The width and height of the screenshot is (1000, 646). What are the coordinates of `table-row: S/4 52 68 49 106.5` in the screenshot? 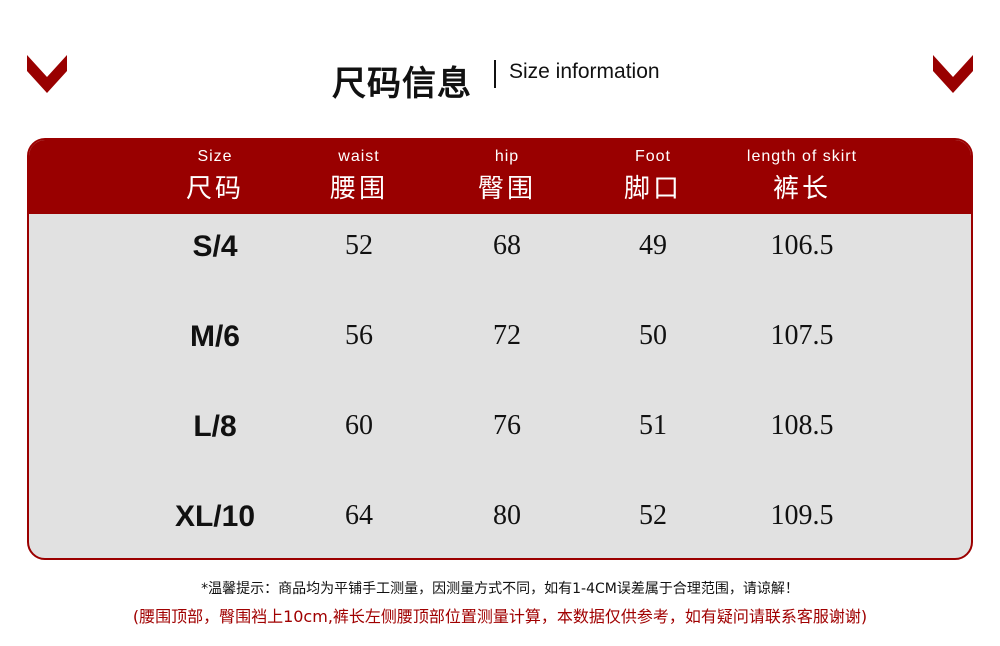 It's located at (500, 250).